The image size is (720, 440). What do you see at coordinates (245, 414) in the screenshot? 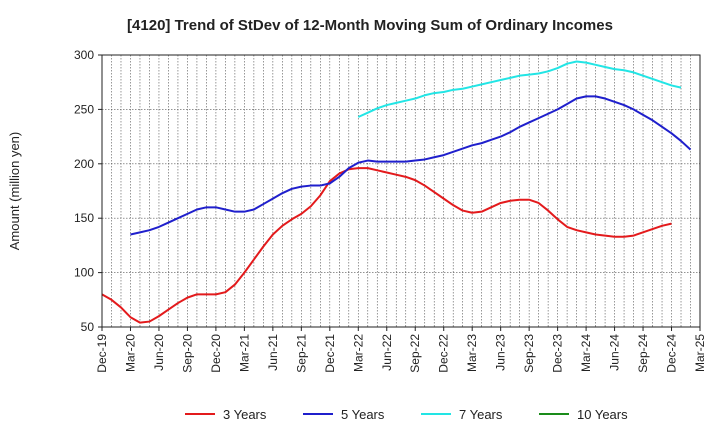
I see `legend-label: 3 Years` at bounding box center [245, 414].